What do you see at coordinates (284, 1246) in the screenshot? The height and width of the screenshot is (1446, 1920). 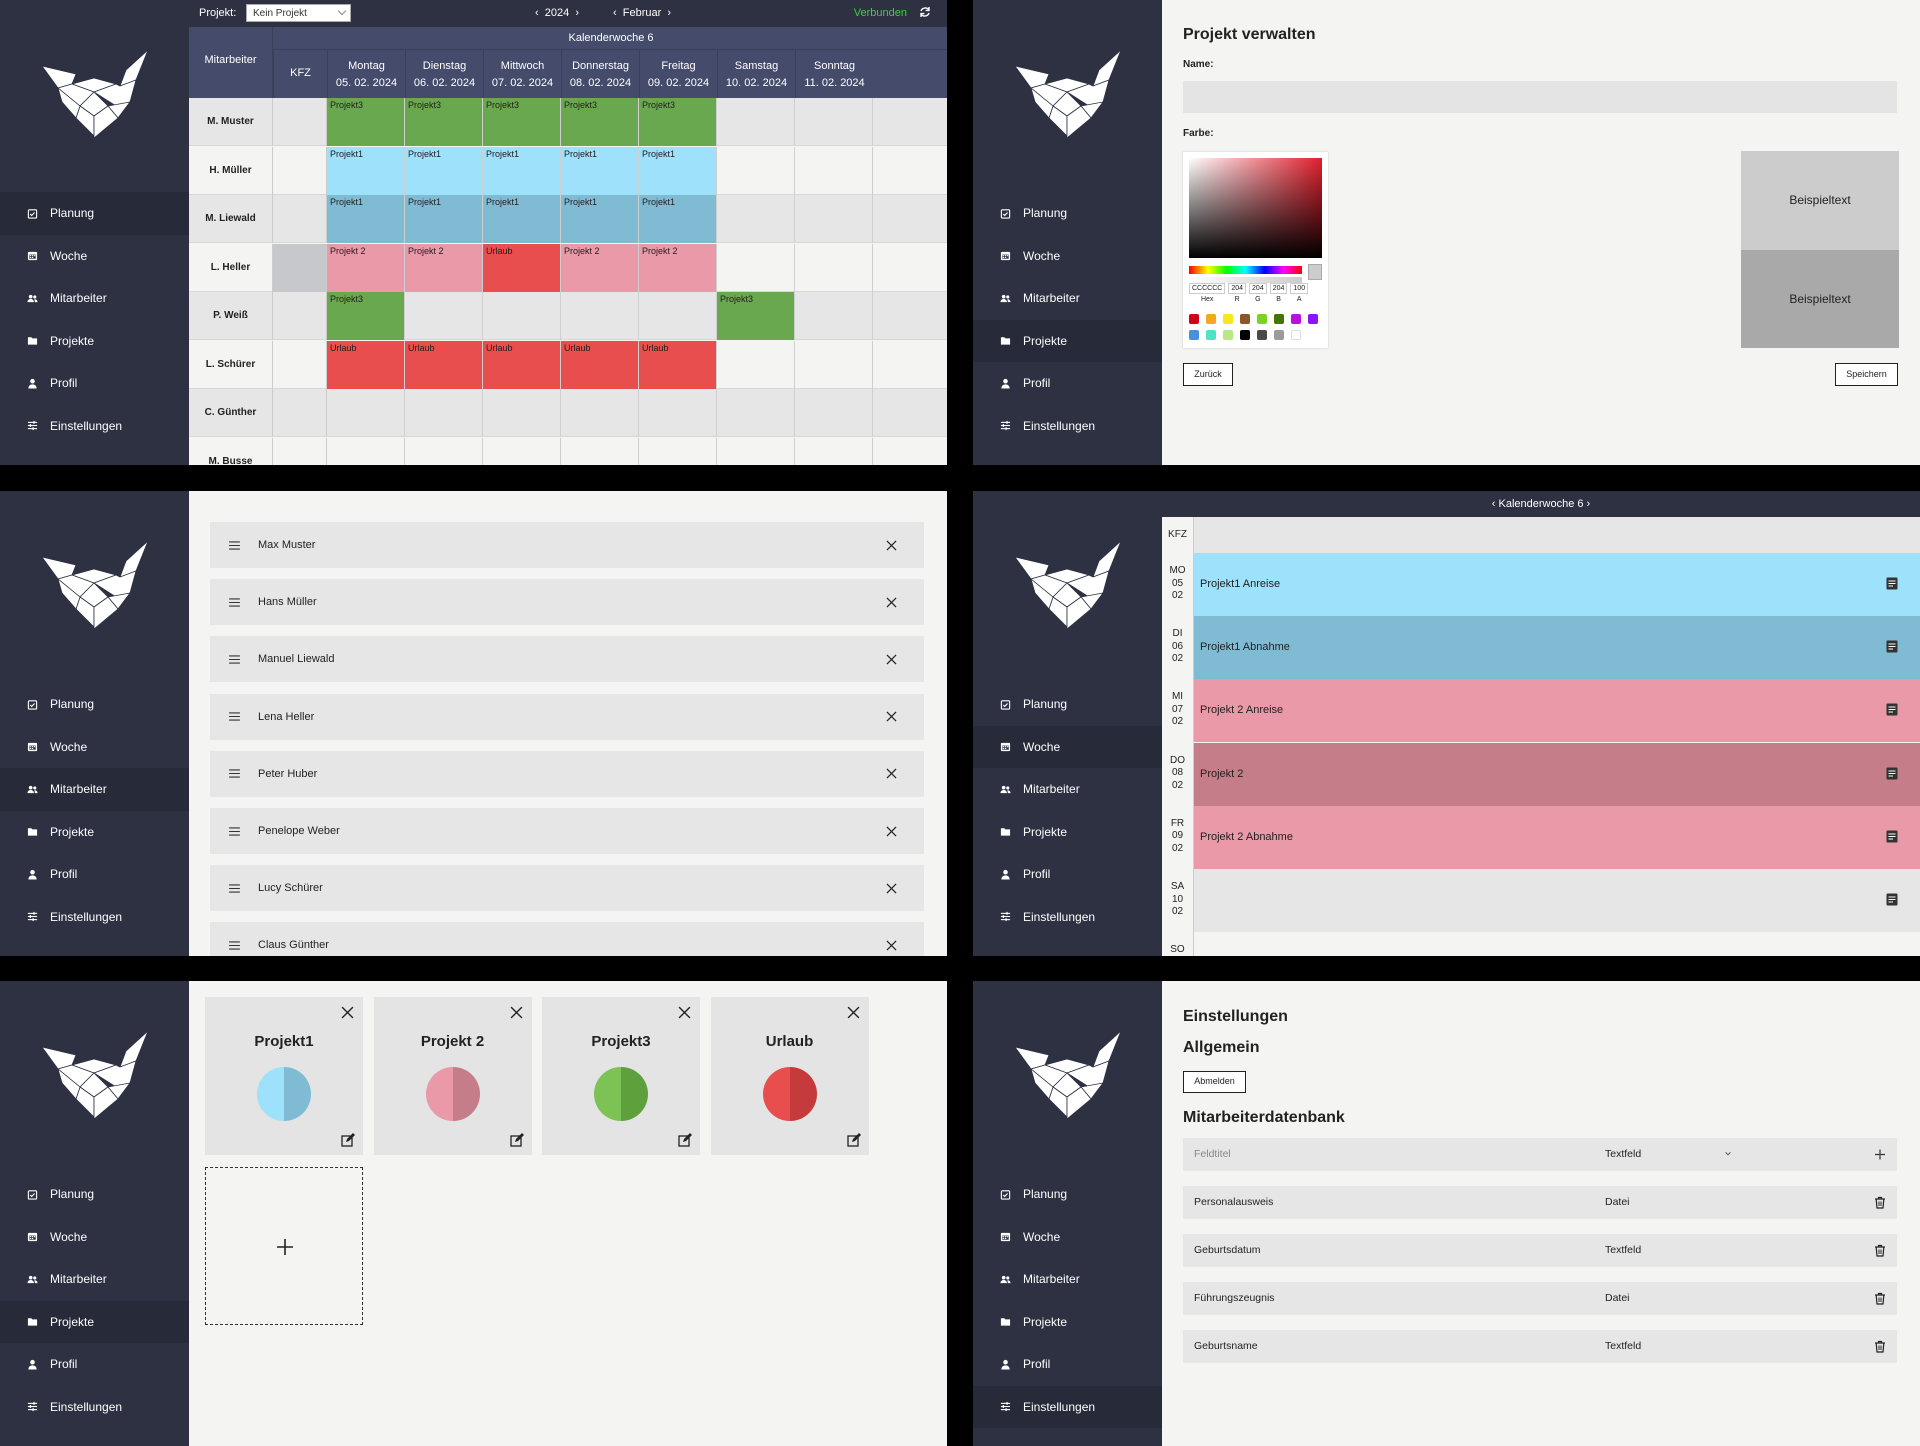 I see `add-project-button` at bounding box center [284, 1246].